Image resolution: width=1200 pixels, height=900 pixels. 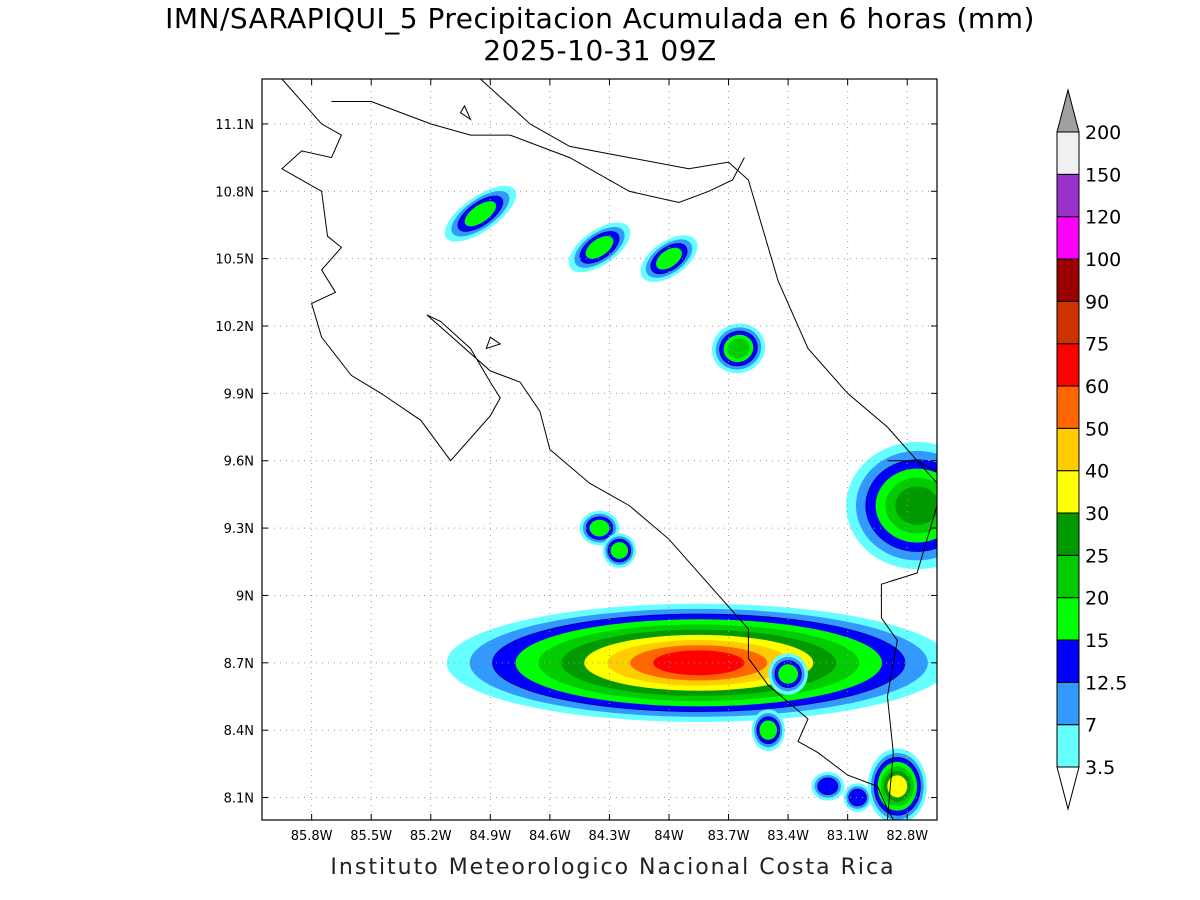 I want to click on colorbar-legend: 3.5 7 12.5 15 20 25 30 40 50 60 75 90 100 120 150 200, so click(x=1091, y=449).